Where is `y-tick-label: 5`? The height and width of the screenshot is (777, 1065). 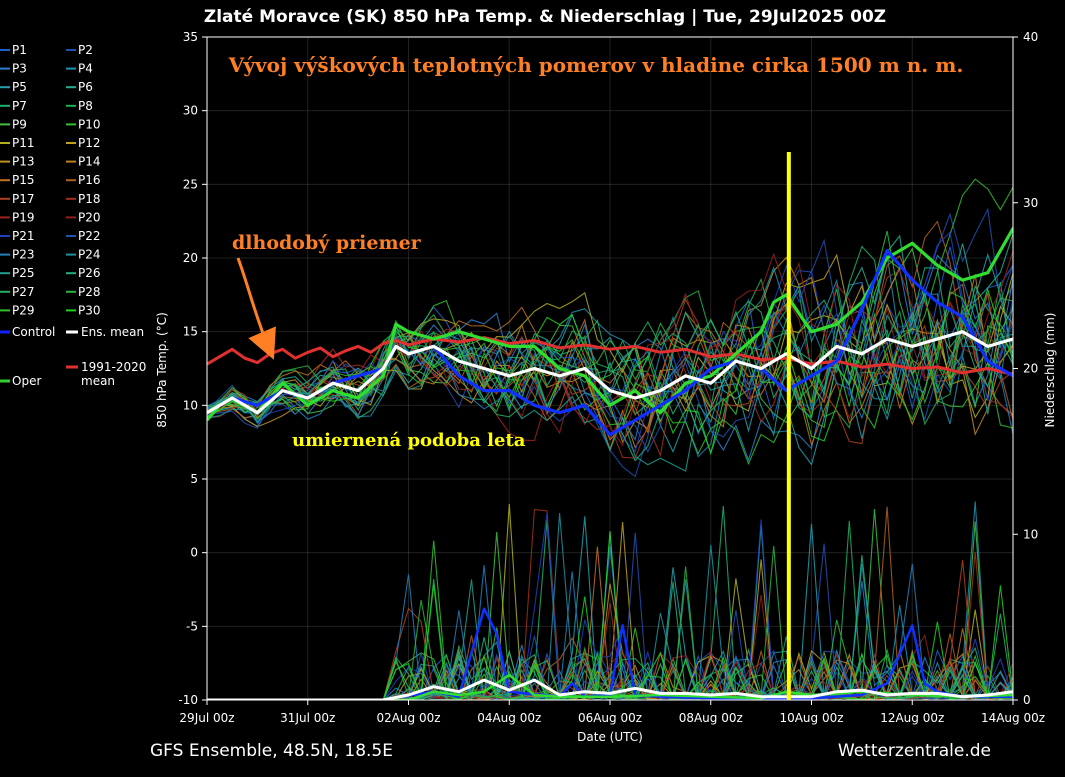
y-tick-label: 5 is located at coordinates (194, 479).